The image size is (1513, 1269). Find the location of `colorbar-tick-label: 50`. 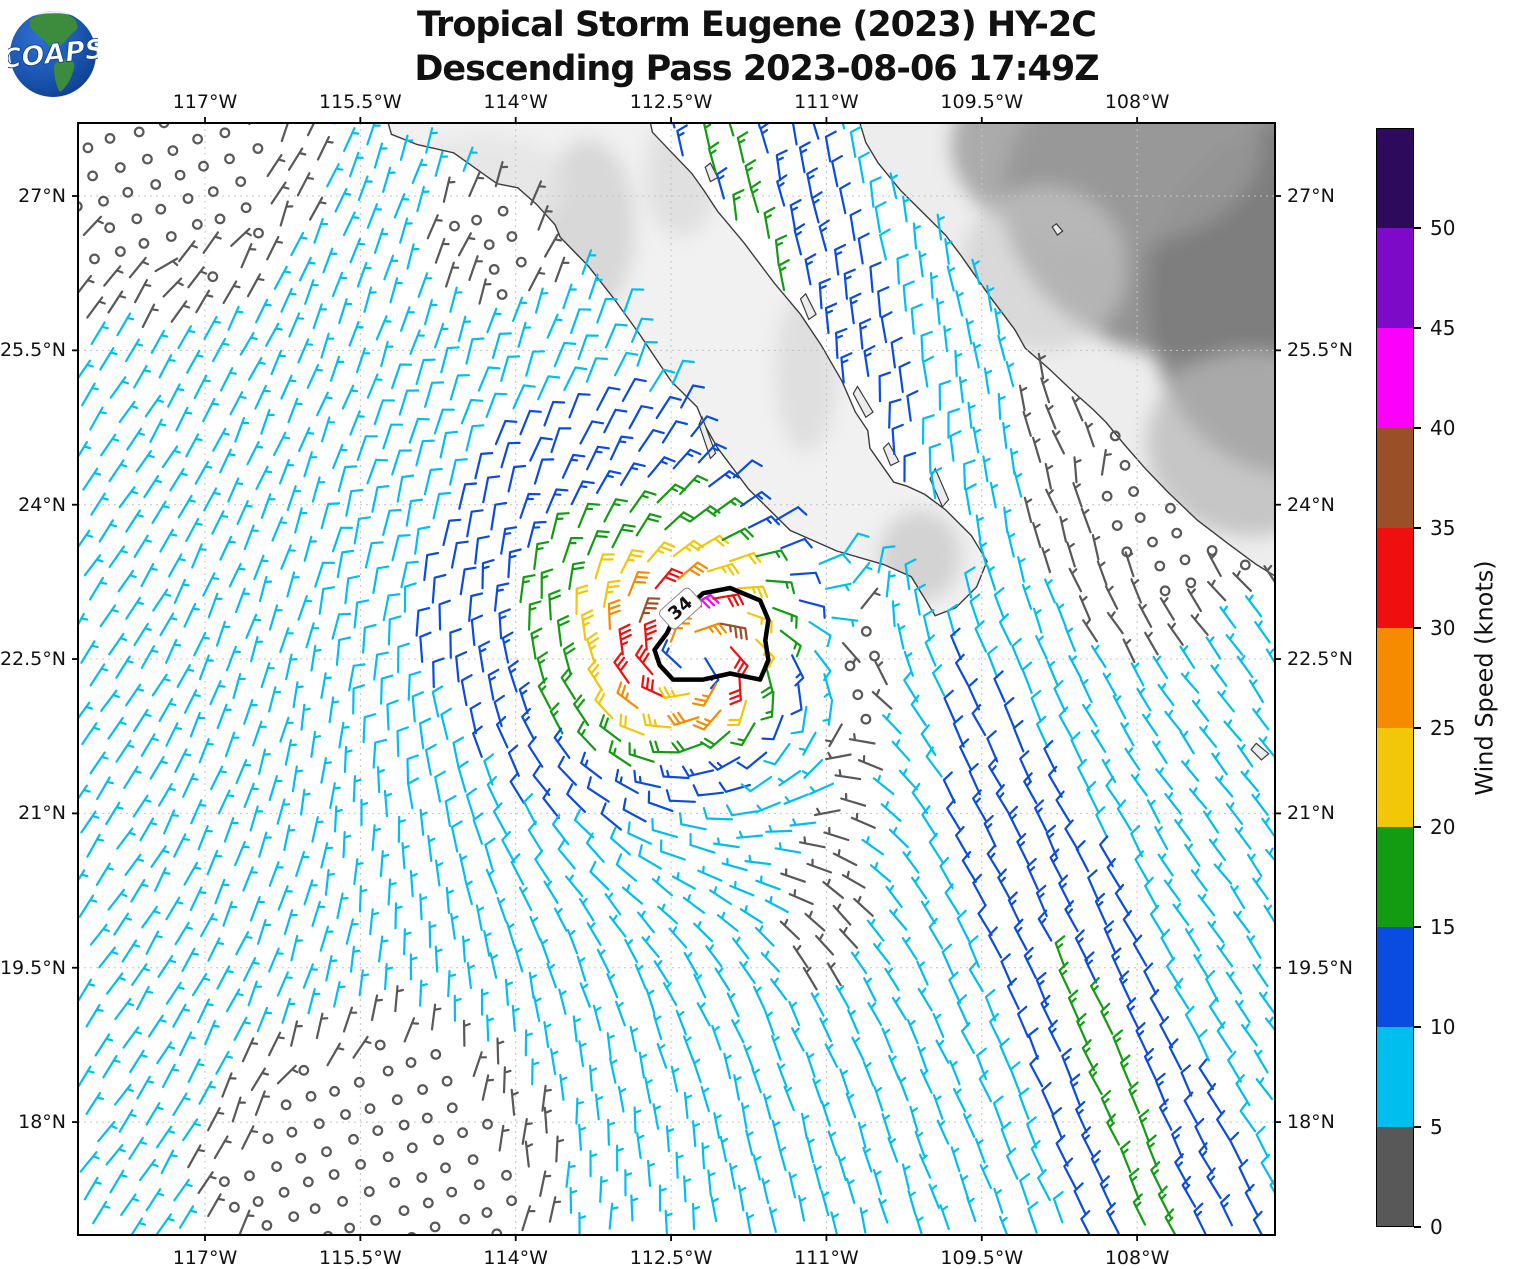

colorbar-tick-label: 50 is located at coordinates (1443, 227).